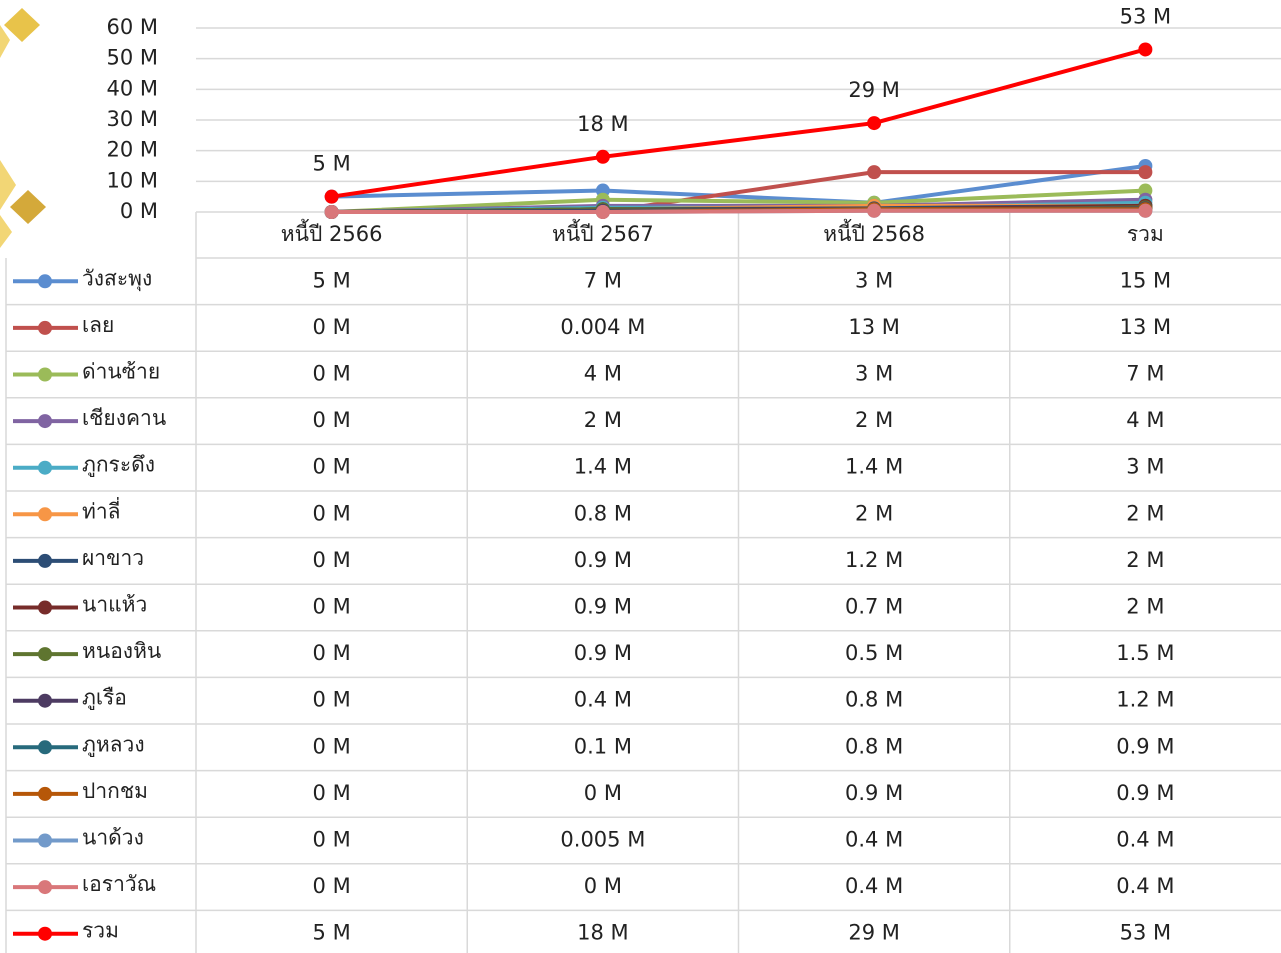 This screenshot has height=953, width=1281. I want to click on data-label: 18 M, so click(603, 124).